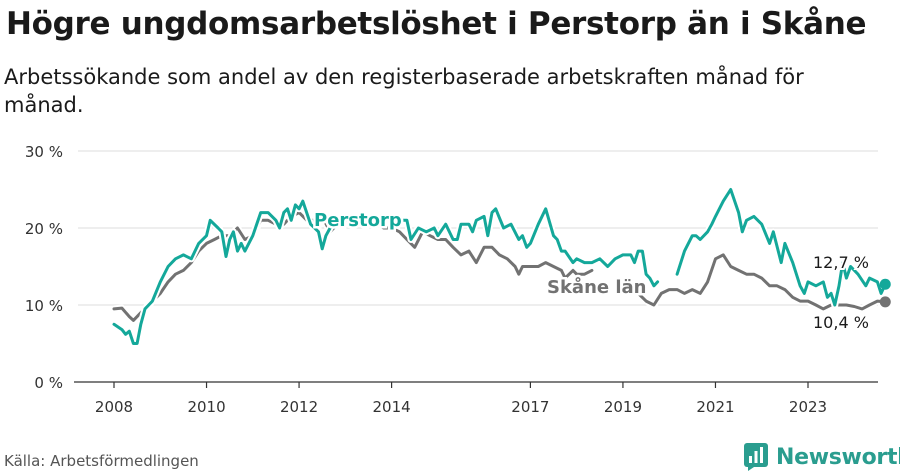  Describe the element at coordinates (715, 407) in the screenshot. I see `x-tick-label-2021: 2021` at that location.